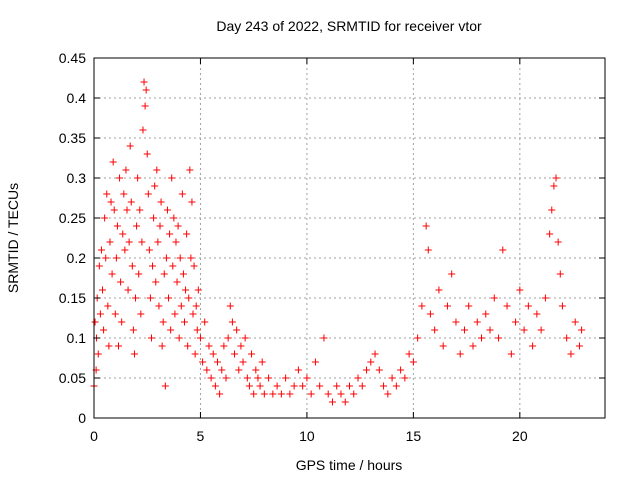 The height and width of the screenshot is (480, 640). Describe the element at coordinates (414, 436) in the screenshot. I see `x-tick-label: 15` at that location.